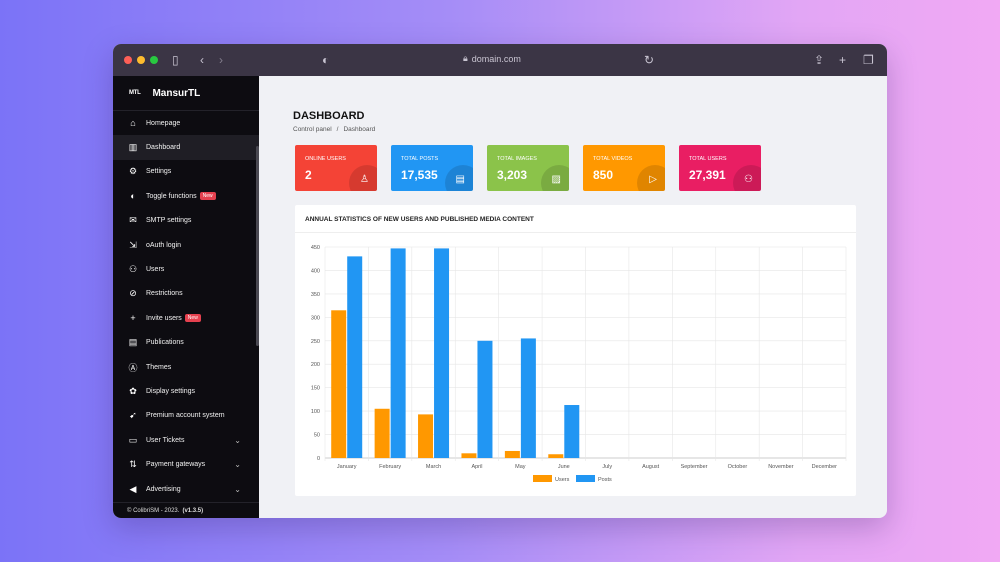  Describe the element at coordinates (315, 295) in the screenshot. I see `y-tick-label: 350` at that location.